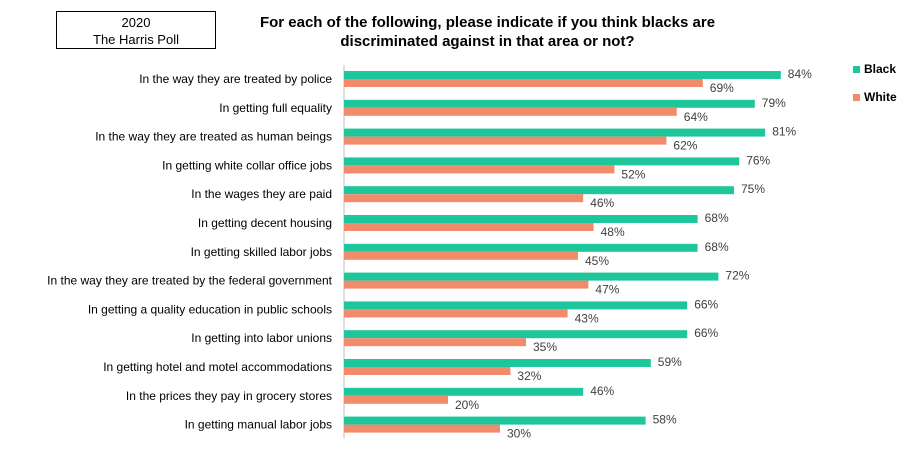 The width and height of the screenshot is (909, 454). I want to click on data-label-black: 75%, so click(753, 189).